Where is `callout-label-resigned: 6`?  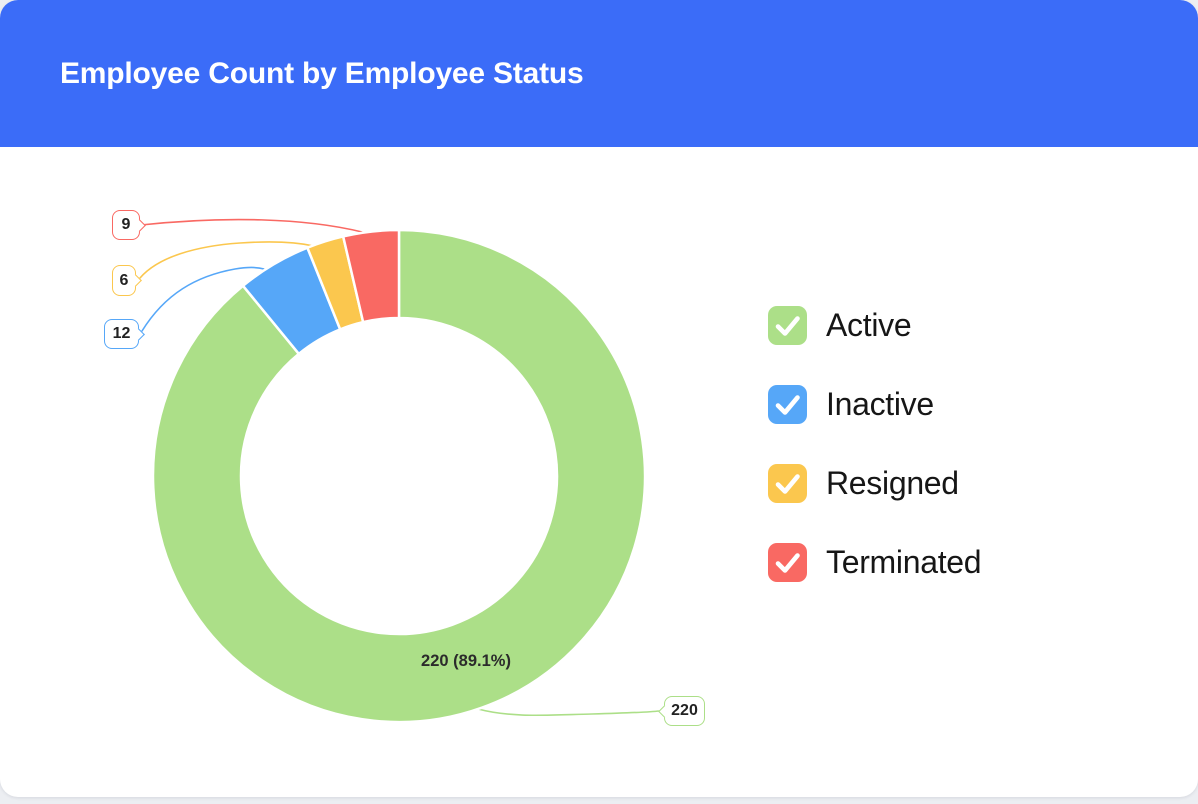 callout-label-resigned: 6 is located at coordinates (124, 280).